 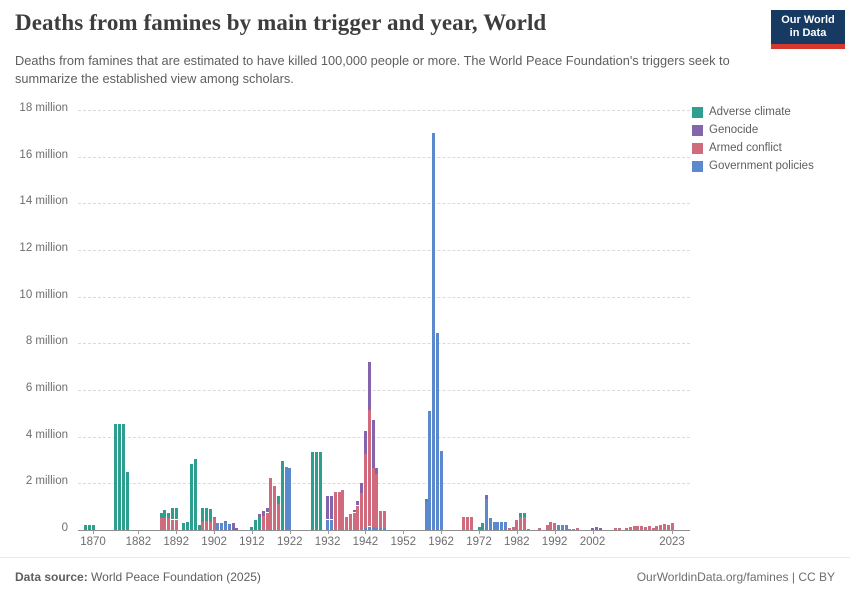 What do you see at coordinates (753, 130) in the screenshot?
I see `legend-item-genocide: Genocide` at bounding box center [753, 130].